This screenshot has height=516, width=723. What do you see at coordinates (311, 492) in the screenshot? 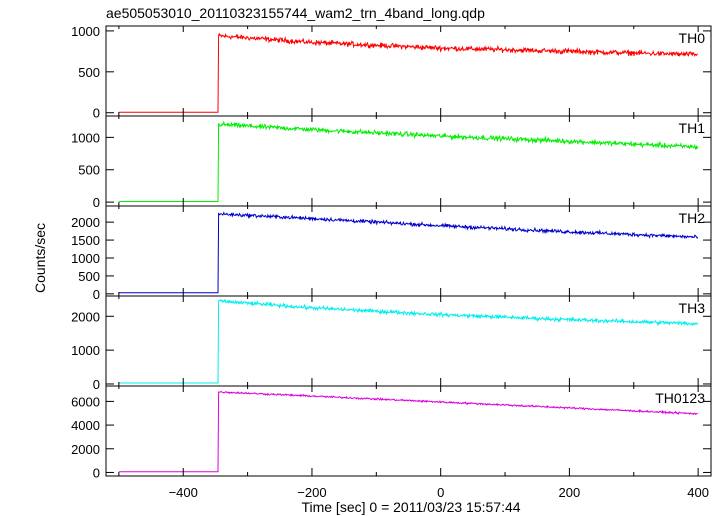
I see `x-tick-label: −200` at bounding box center [311, 492].